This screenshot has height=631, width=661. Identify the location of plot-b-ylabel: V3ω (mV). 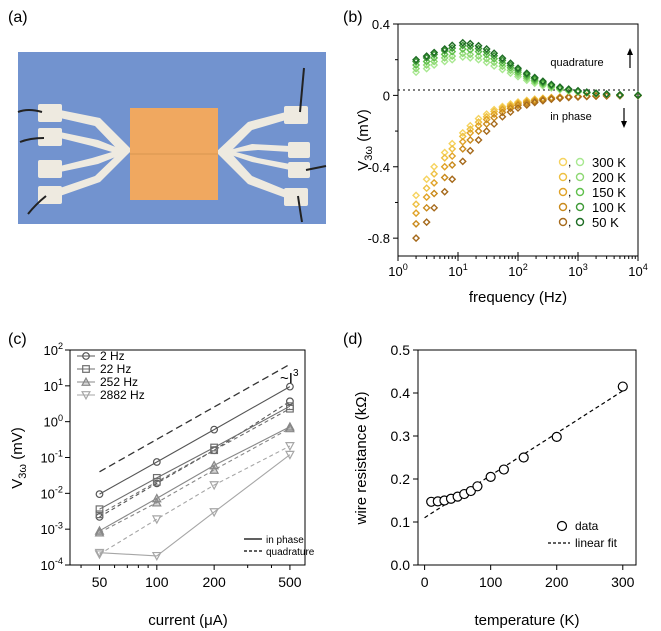
(365, 139).